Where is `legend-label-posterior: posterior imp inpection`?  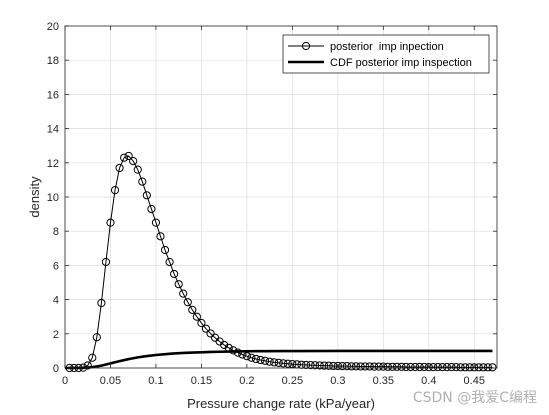
legend-label-posterior: posterior imp inpection is located at coordinates (387, 47).